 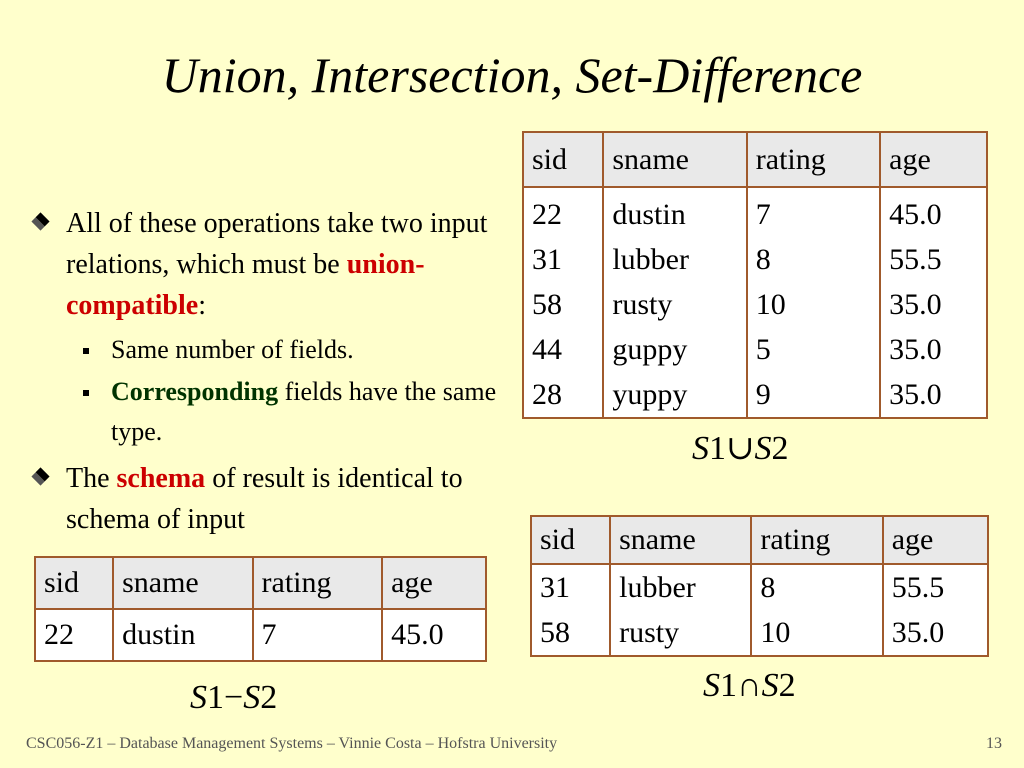 What do you see at coordinates (650, 394) in the screenshot?
I see `table-cell: yuppy` at bounding box center [650, 394].